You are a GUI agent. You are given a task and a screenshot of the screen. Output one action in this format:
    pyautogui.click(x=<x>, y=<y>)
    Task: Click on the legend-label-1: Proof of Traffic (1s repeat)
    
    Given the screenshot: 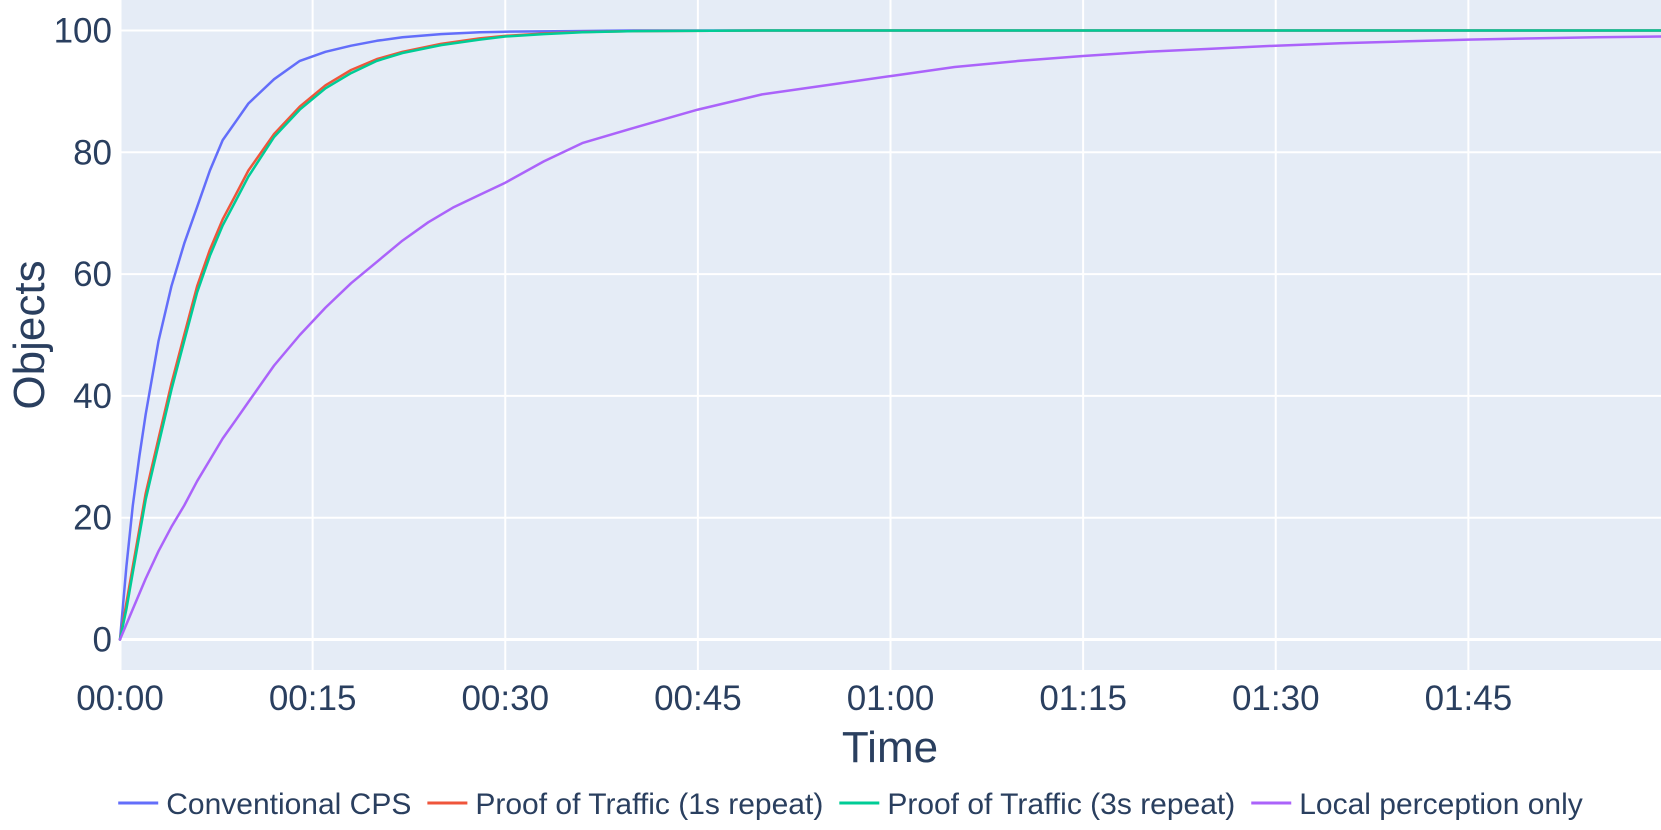 What is the action you would take?
    pyautogui.click(x=649, y=804)
    